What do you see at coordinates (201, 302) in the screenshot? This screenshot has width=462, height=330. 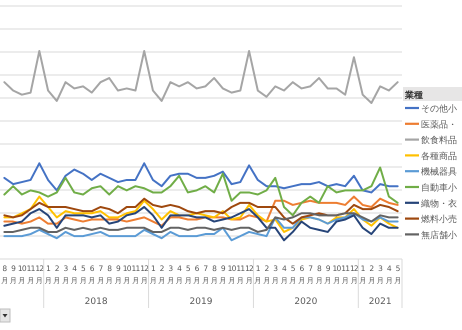 I see `text: 2019` at bounding box center [201, 302].